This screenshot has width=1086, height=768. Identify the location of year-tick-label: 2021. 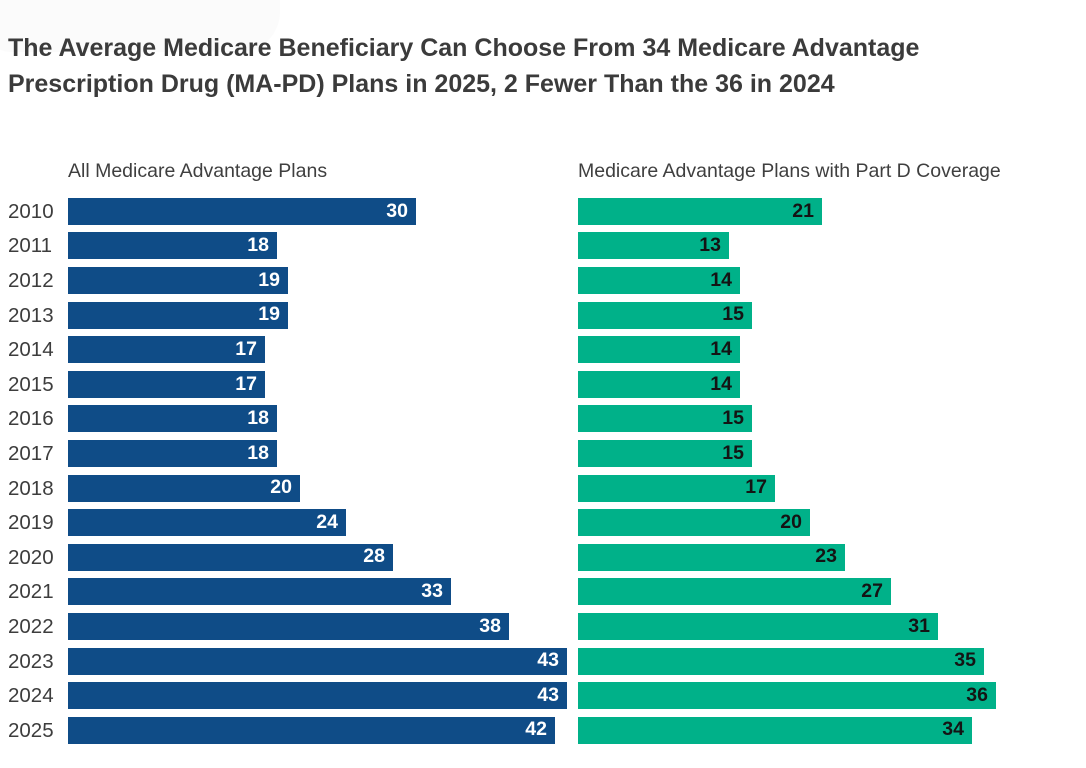
(31, 592).